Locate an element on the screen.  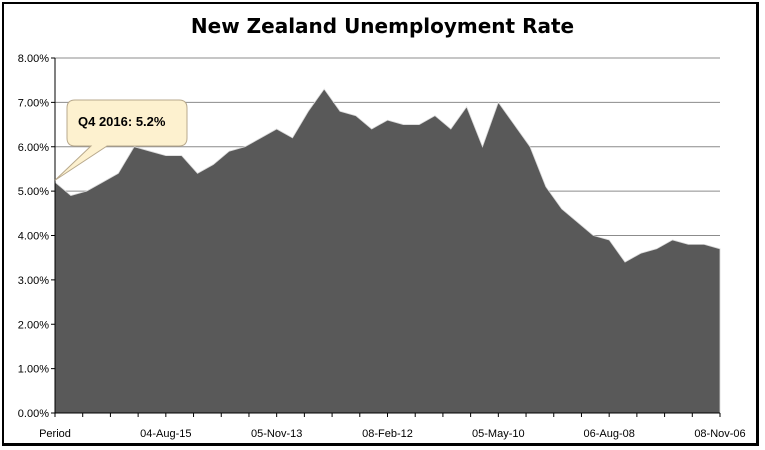
x-tick-label: Period is located at coordinates (55, 434).